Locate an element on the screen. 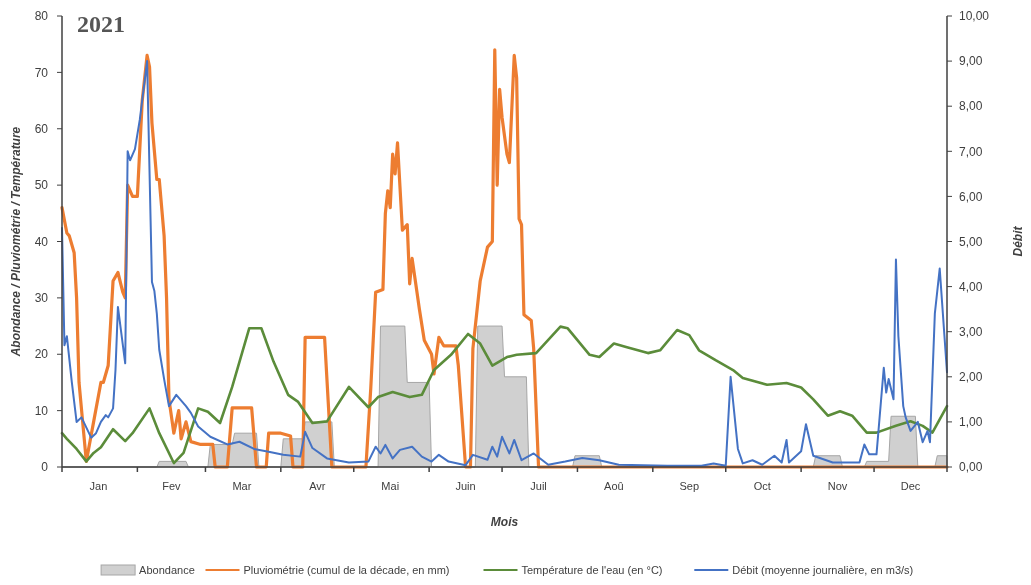  legend-label: Abondance is located at coordinates (167, 569).